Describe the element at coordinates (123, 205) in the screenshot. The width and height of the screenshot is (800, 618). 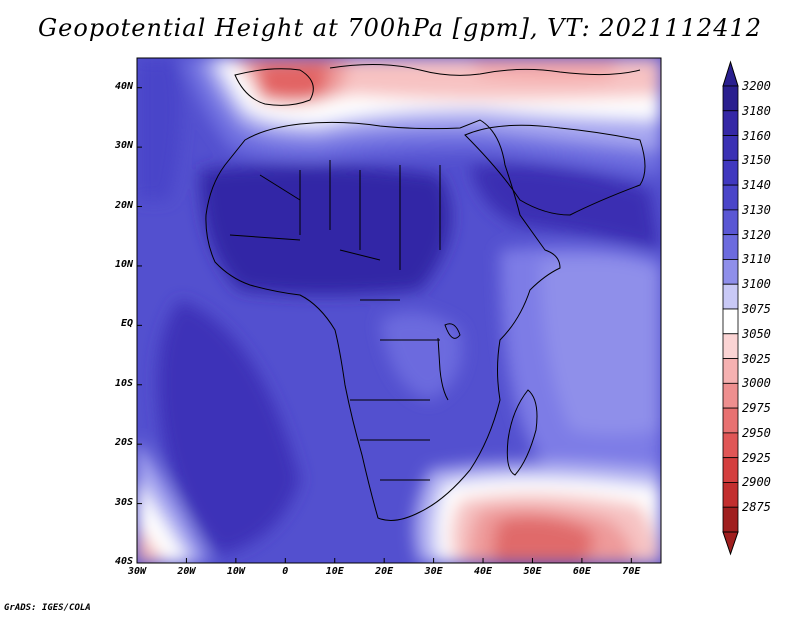
I see `lat-tick-label: 20N` at that location.